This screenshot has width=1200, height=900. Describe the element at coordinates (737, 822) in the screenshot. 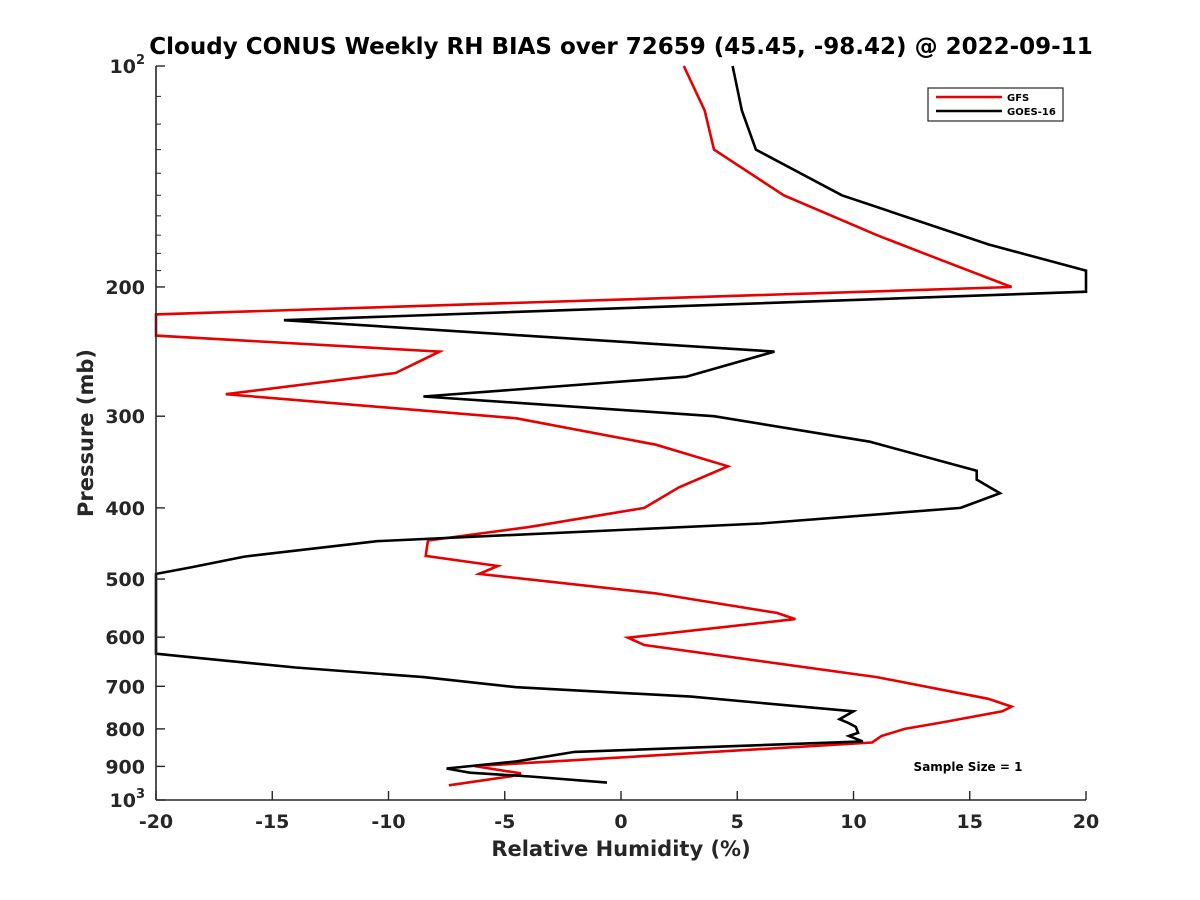

I see `x-tick-label: 5` at that location.